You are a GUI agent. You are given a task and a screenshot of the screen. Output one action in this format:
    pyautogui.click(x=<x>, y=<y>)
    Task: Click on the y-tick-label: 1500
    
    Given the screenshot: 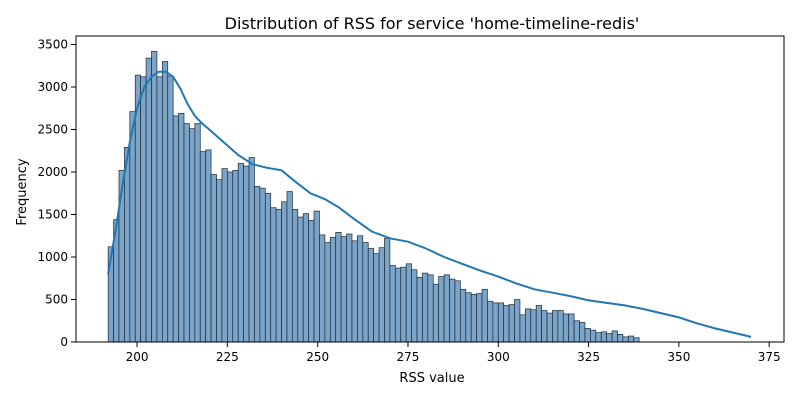 What is the action you would take?
    pyautogui.click(x=52, y=215)
    